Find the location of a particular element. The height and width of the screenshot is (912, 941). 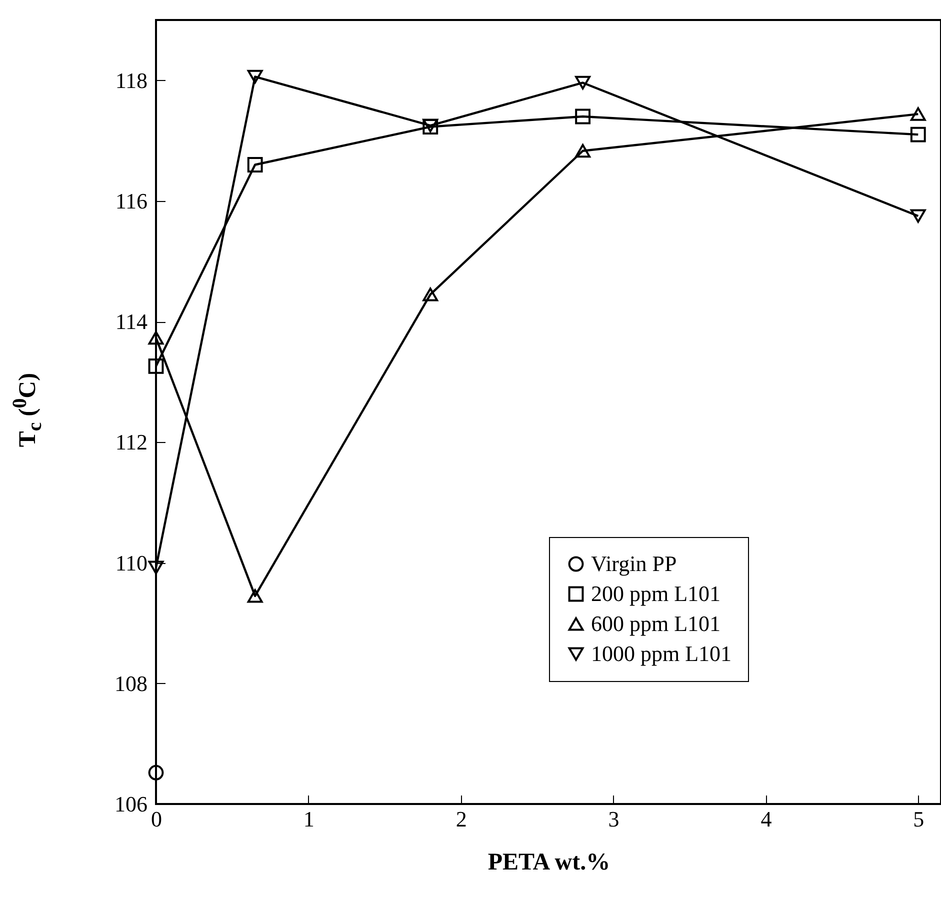

legend-label: 1000 ppm L101 is located at coordinates (661, 653).